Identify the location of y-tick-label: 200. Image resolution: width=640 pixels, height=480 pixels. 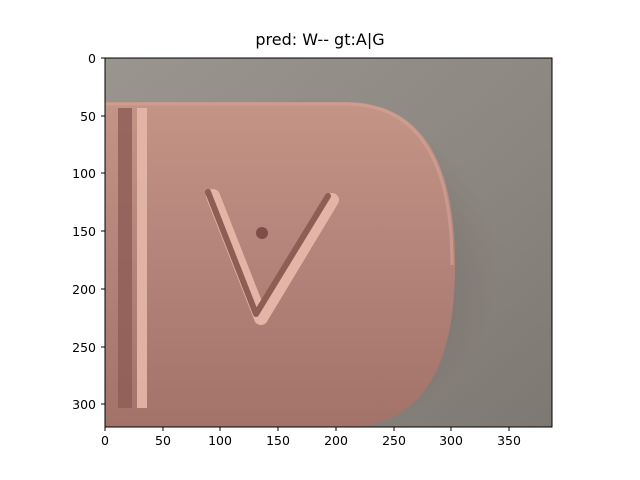
(84, 289).